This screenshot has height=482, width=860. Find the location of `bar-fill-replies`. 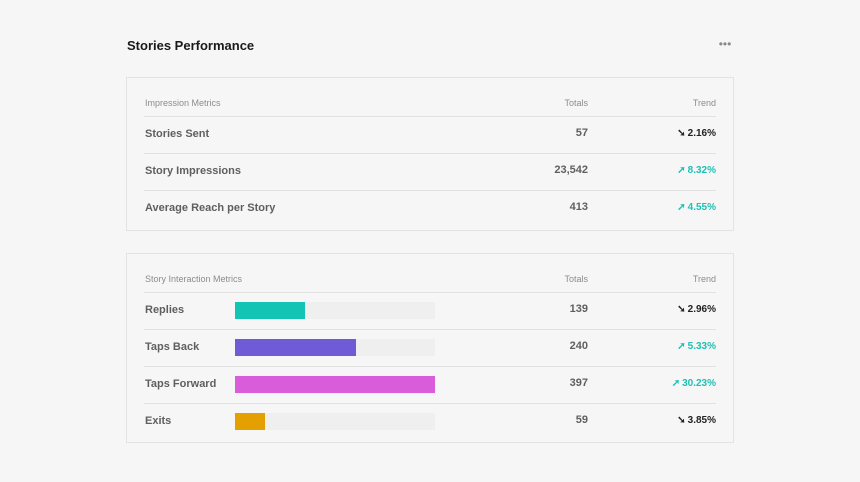

bar-fill-replies is located at coordinates (270, 310).